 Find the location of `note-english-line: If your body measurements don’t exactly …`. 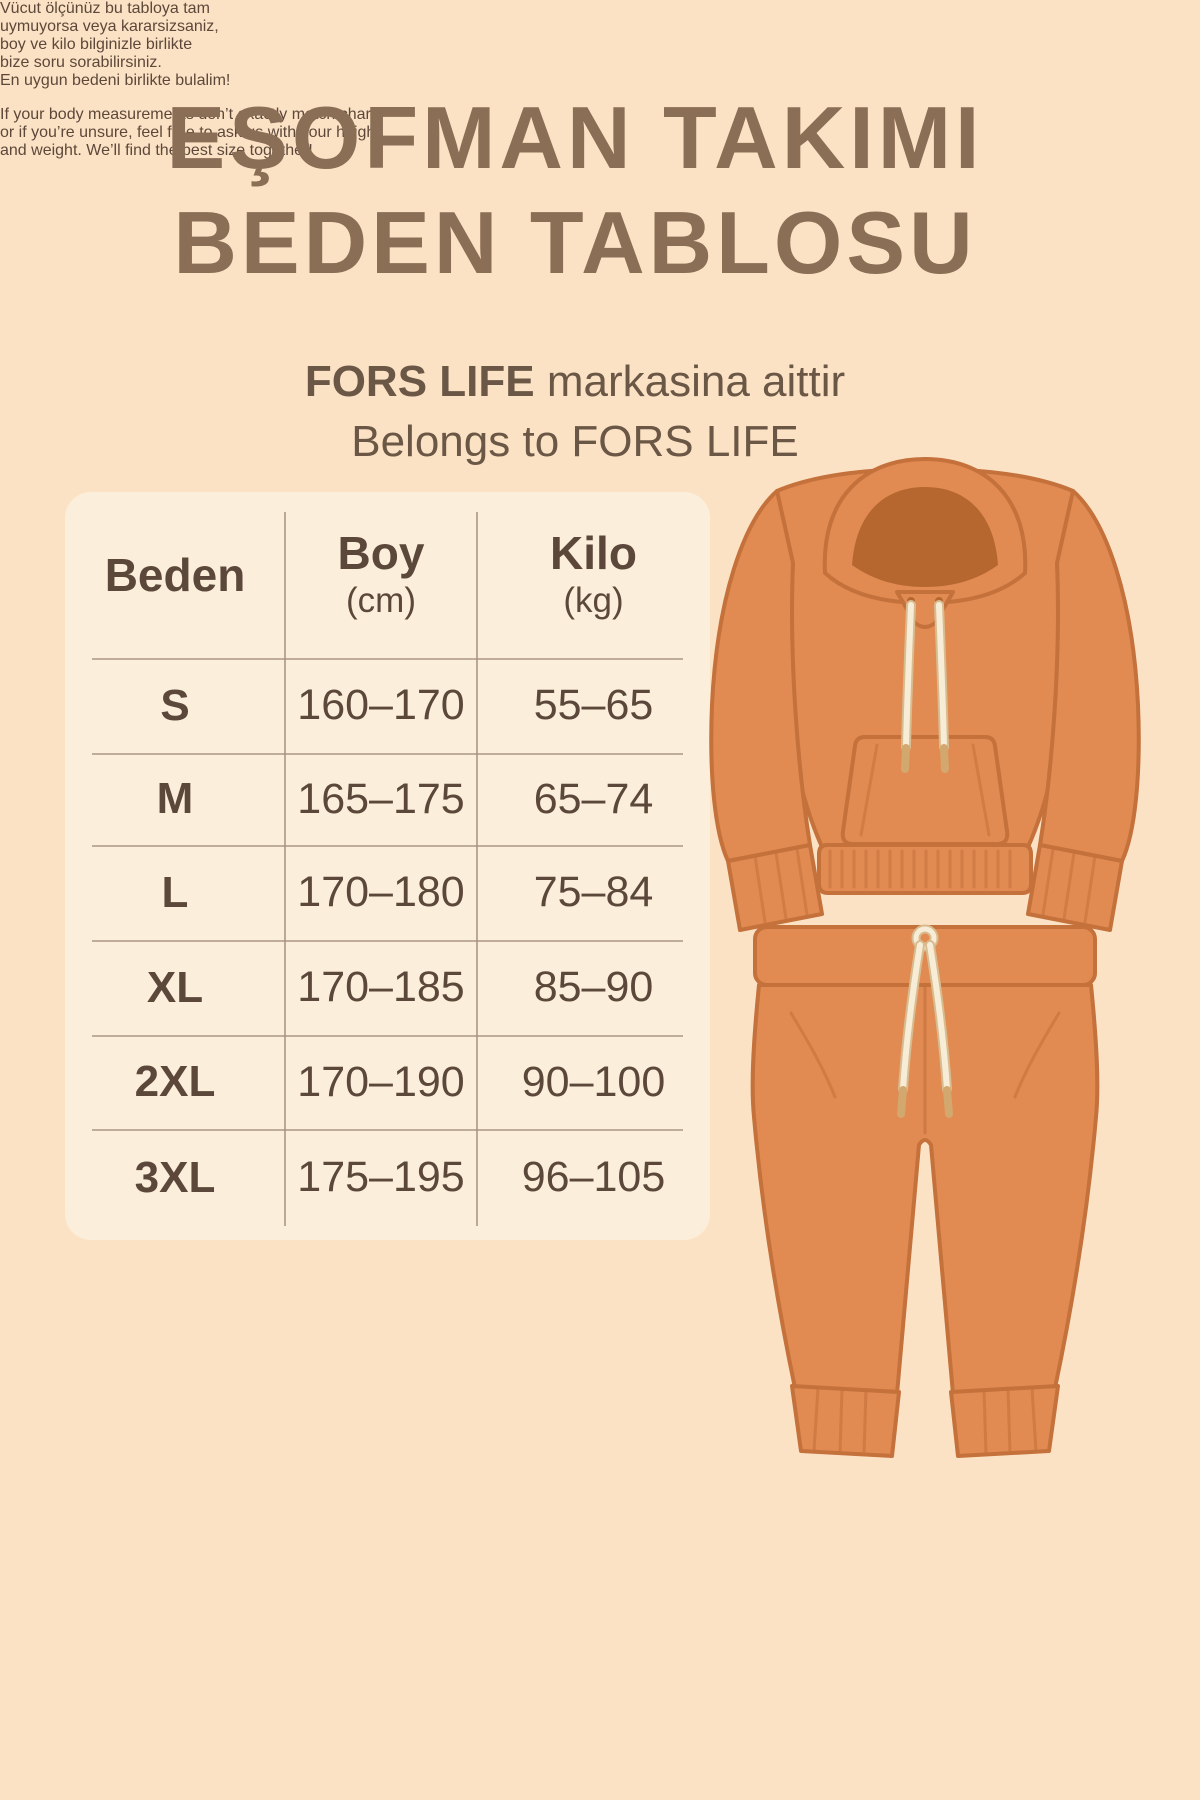

note-english-line: If your body measurements don’t exactly … is located at coordinates (188, 114).